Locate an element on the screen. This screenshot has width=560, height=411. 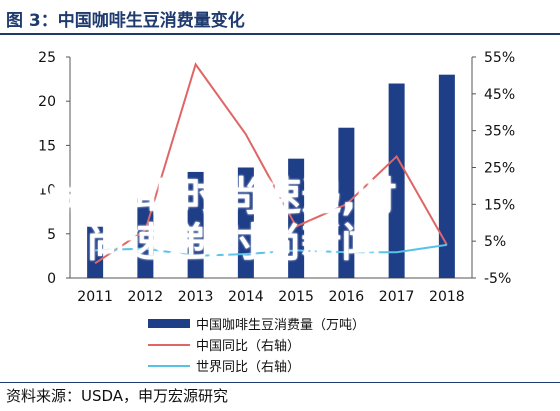
y-right-tick-label: 25% is located at coordinates (499, 169).